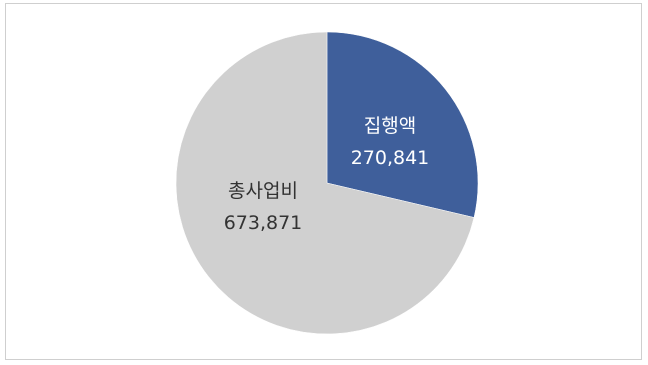  Describe the element at coordinates (390, 158) in the screenshot. I see `slice-label-value-0: 270,841` at that location.